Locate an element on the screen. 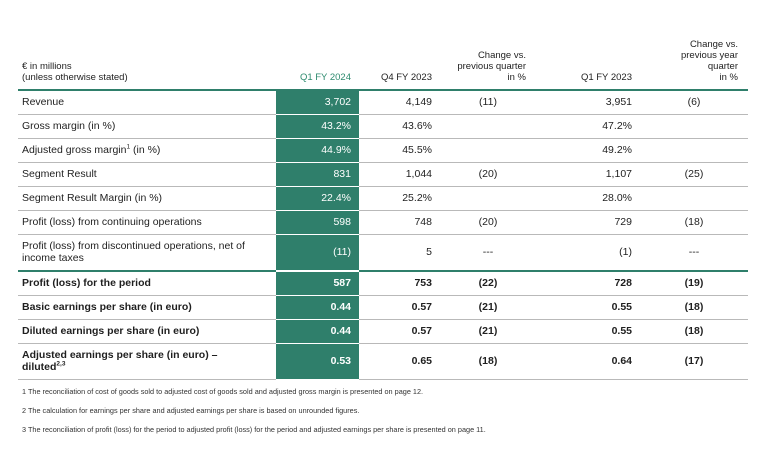  row-label: Revenue is located at coordinates (147, 102).